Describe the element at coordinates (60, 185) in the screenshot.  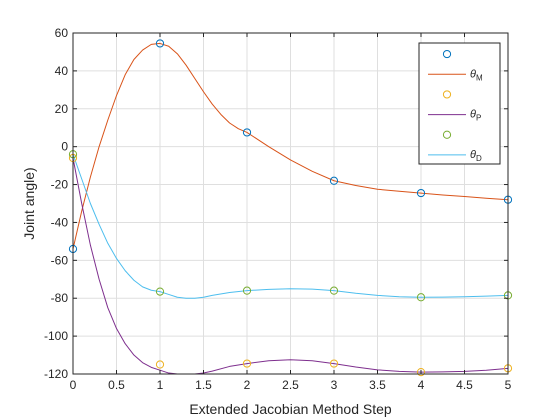
I see `y-tick-label: -20` at that location.